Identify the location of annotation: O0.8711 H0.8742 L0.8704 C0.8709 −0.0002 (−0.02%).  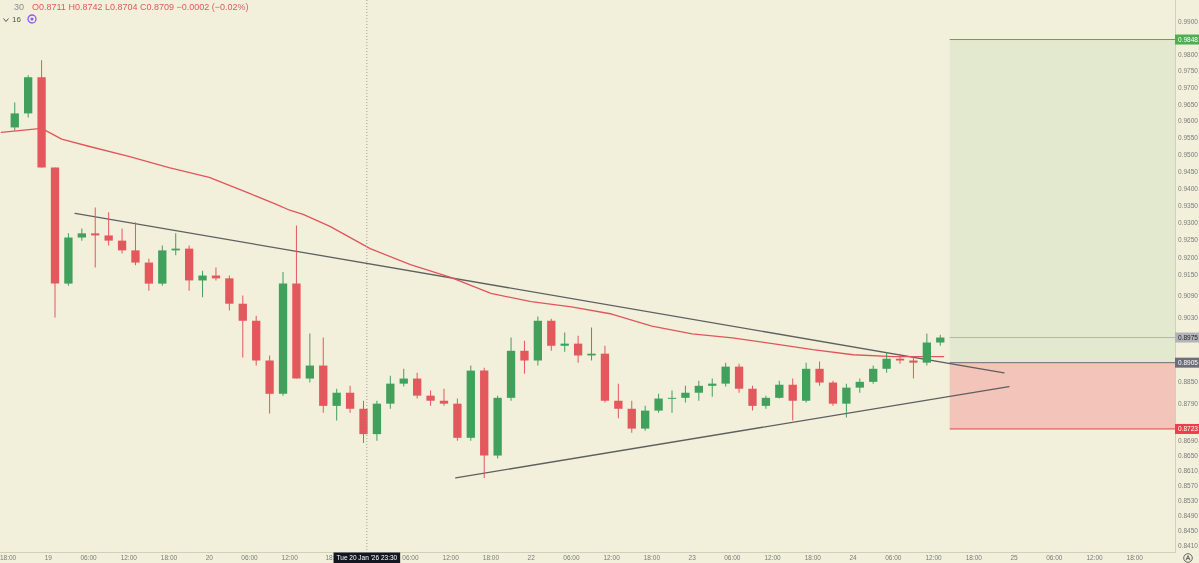
(140, 7).